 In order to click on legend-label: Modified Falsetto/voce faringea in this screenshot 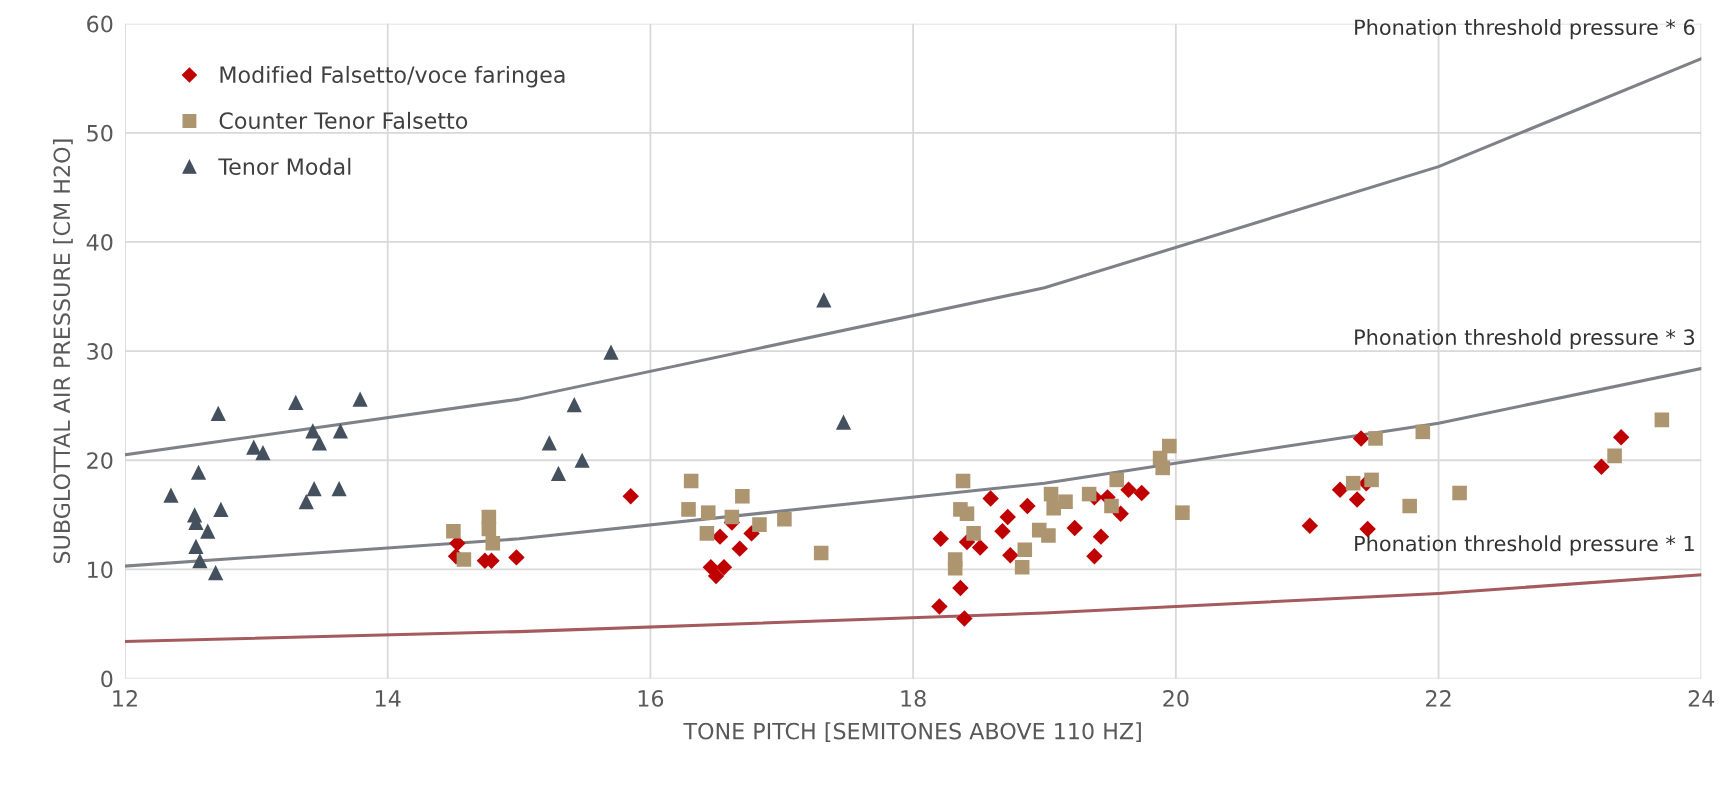, I will do `click(392, 76)`.